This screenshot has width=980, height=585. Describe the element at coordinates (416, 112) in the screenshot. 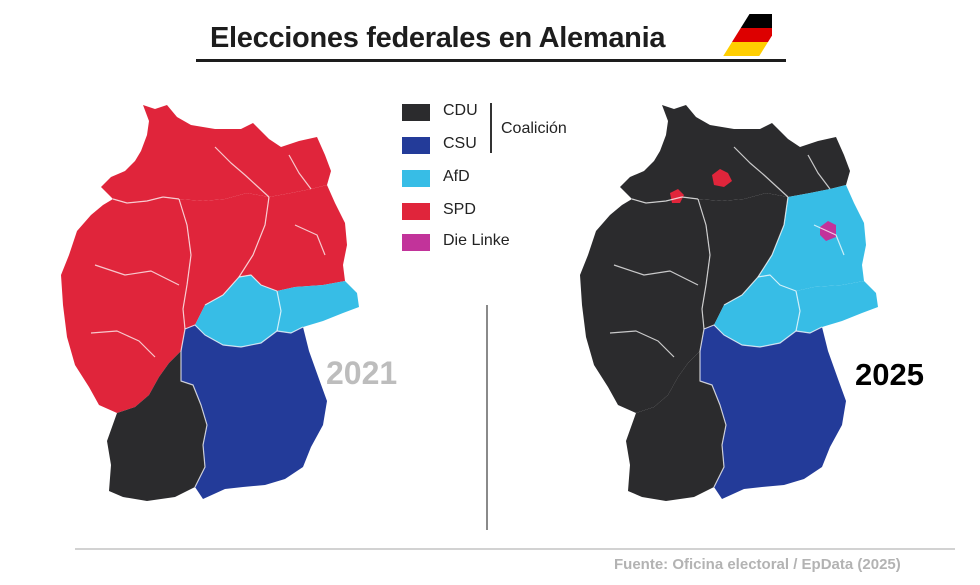

I see `legend-swatch-cdu` at that location.